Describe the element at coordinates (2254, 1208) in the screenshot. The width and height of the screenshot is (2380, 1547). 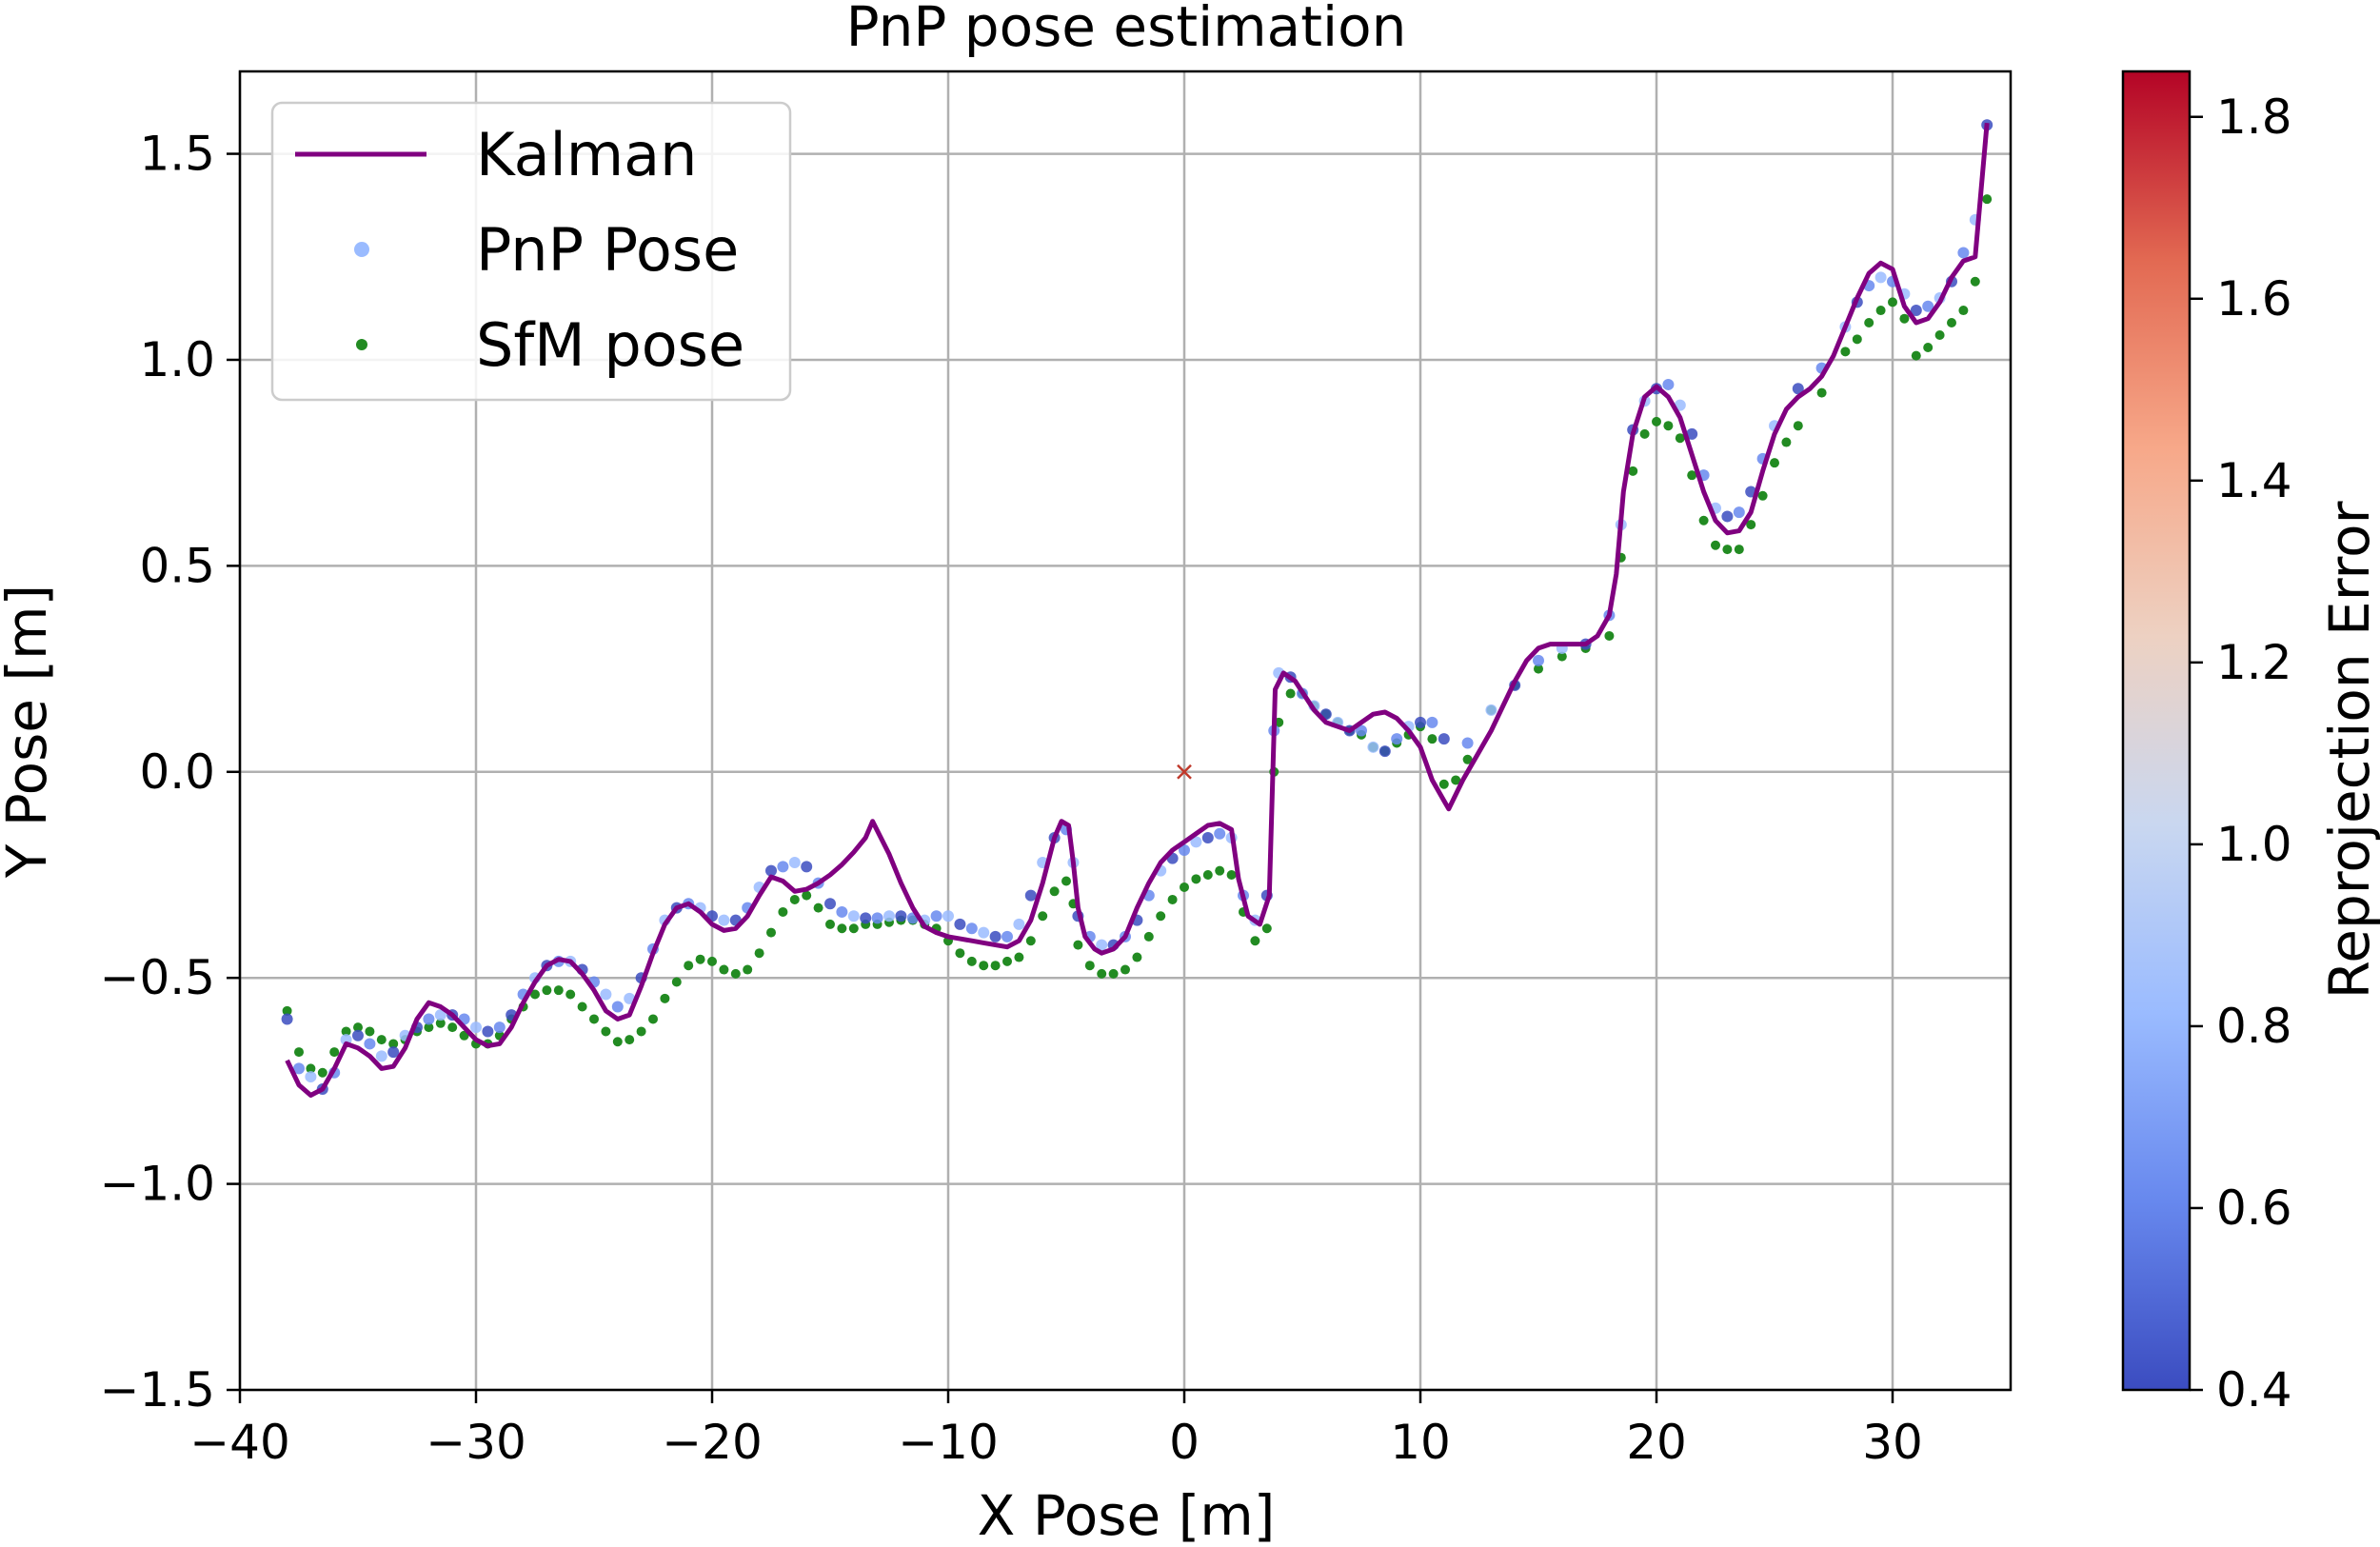
I see `colorbar-tick-label: 0.6` at that location.